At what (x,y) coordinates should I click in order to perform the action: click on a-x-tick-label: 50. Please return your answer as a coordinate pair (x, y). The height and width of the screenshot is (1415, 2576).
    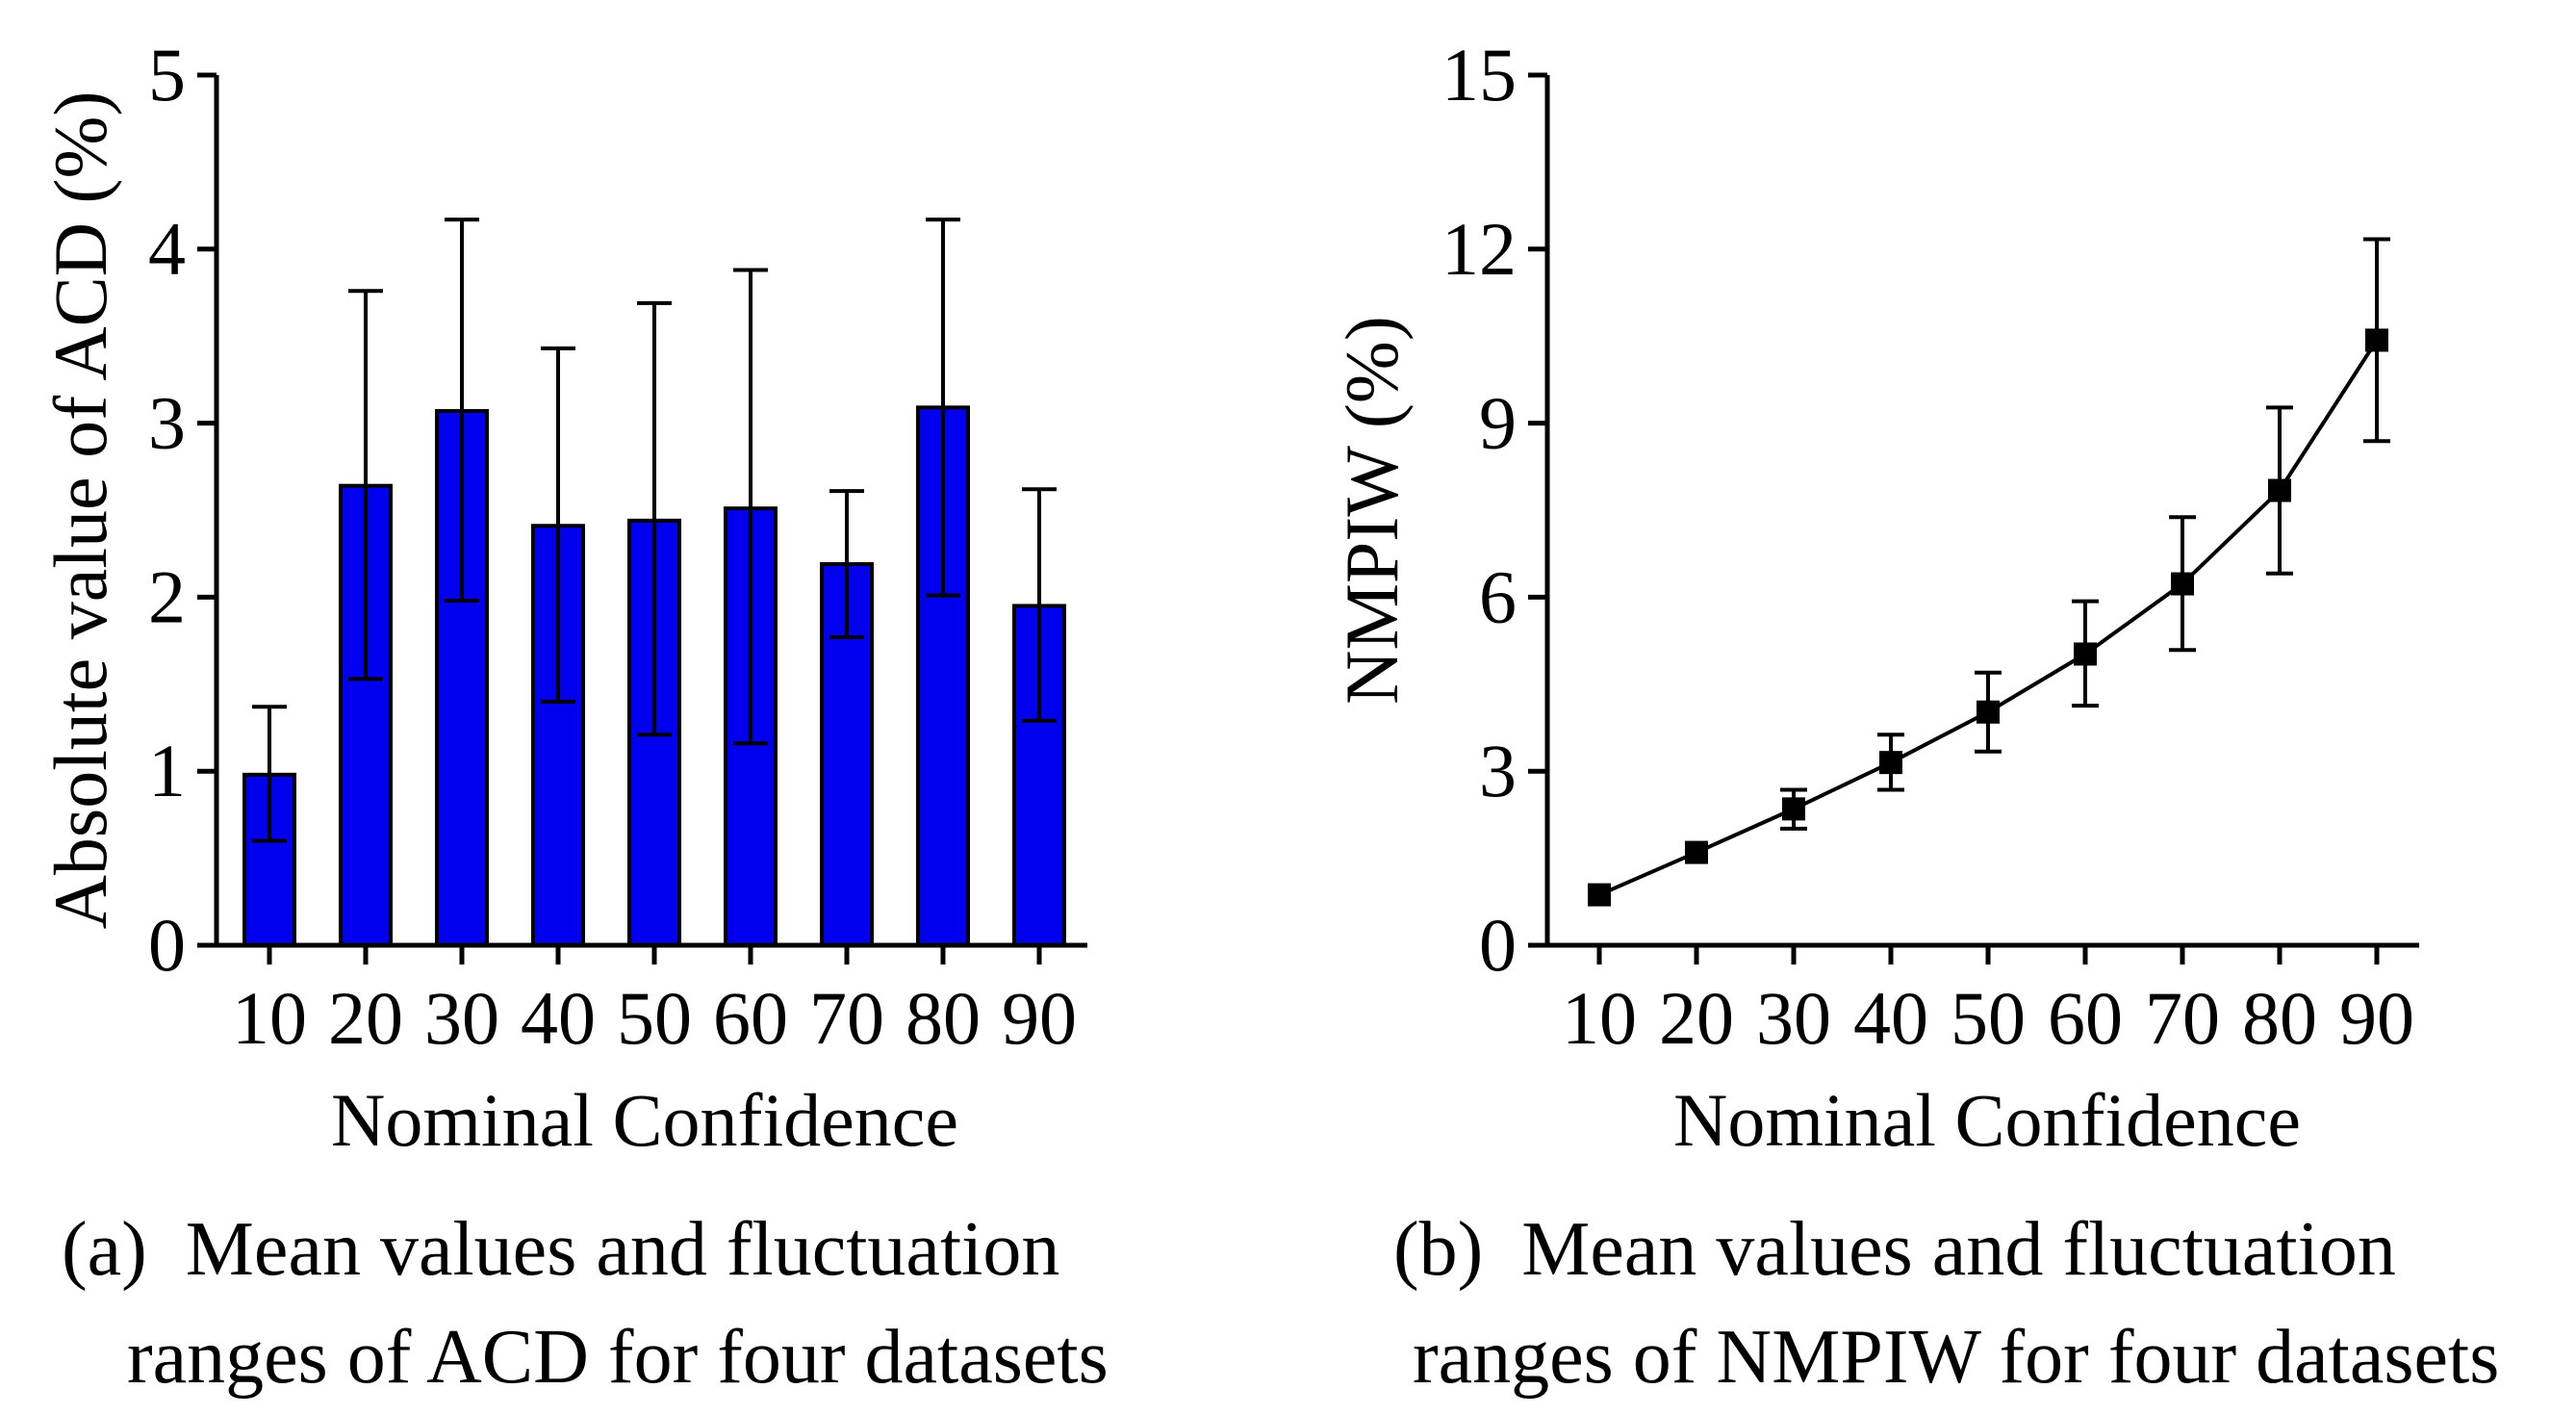
    Looking at the image, I should click on (654, 1018).